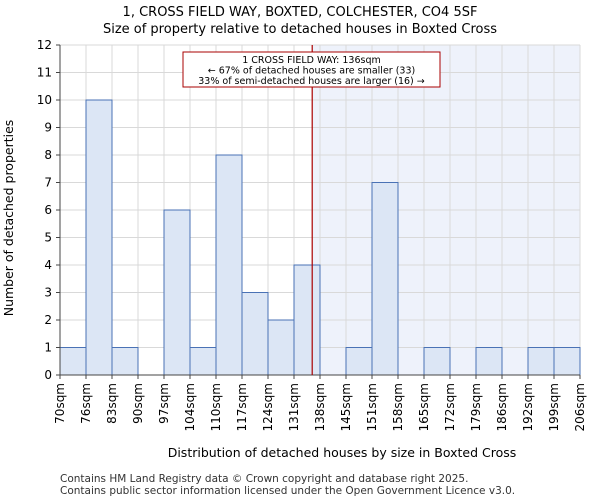 This screenshot has height=500, width=600. What do you see at coordinates (48, 210) in the screenshot?
I see `y-tick-label: 6` at bounding box center [48, 210].